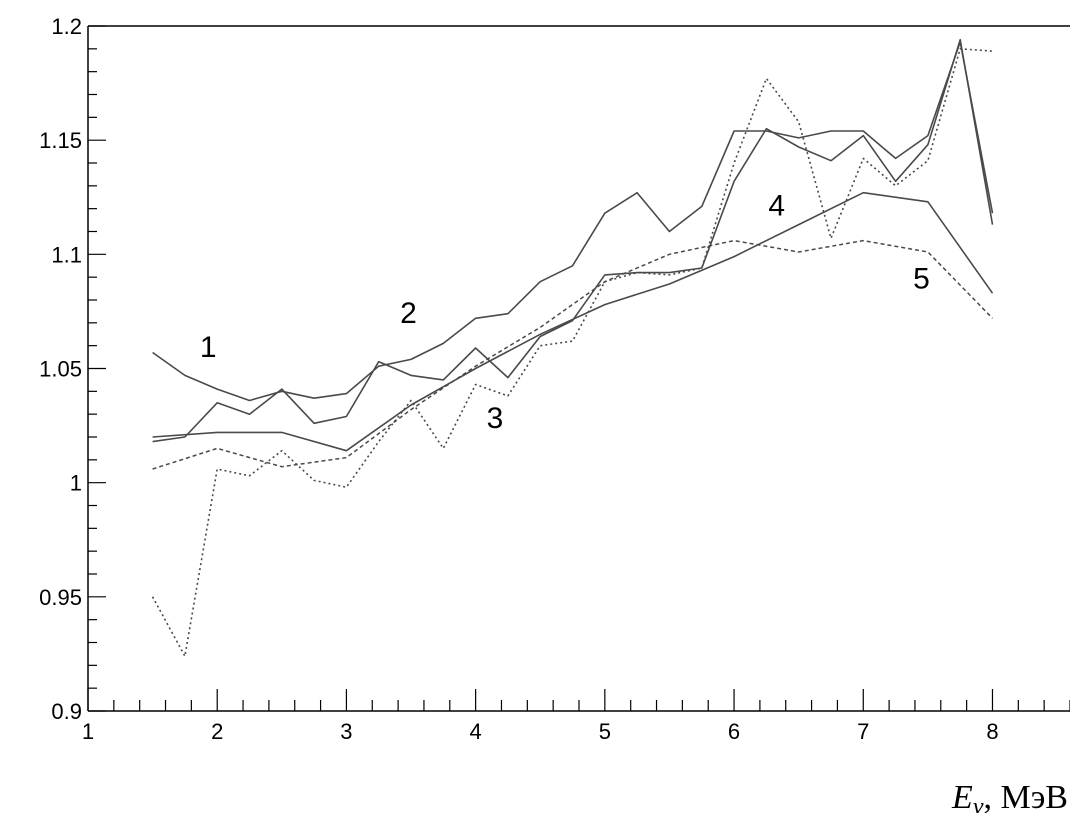 The width and height of the screenshot is (1070, 813). I want to click on y-axis: 0.9 0.95 1 1.05 1.1 1.15 1.2, so click(72, 369).